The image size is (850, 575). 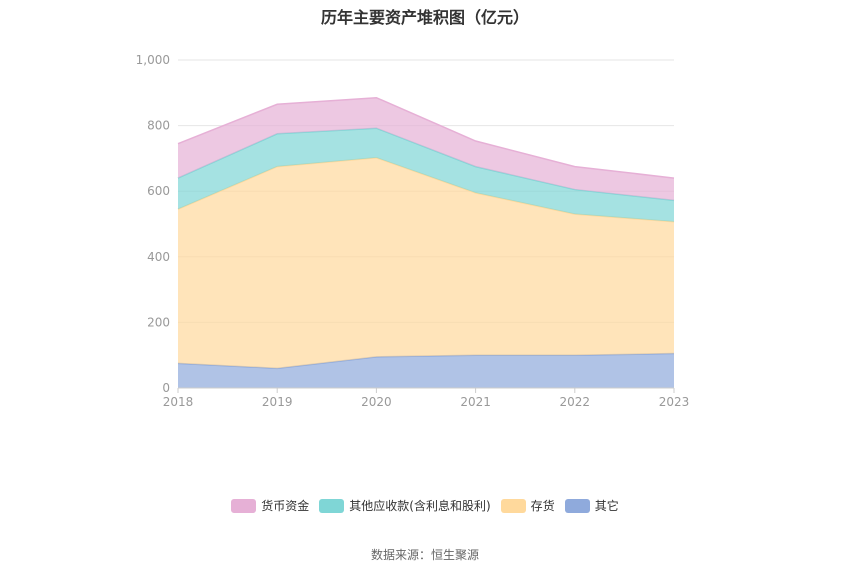 What do you see at coordinates (674, 402) in the screenshot?
I see `x-tick-label: 2023` at bounding box center [674, 402].